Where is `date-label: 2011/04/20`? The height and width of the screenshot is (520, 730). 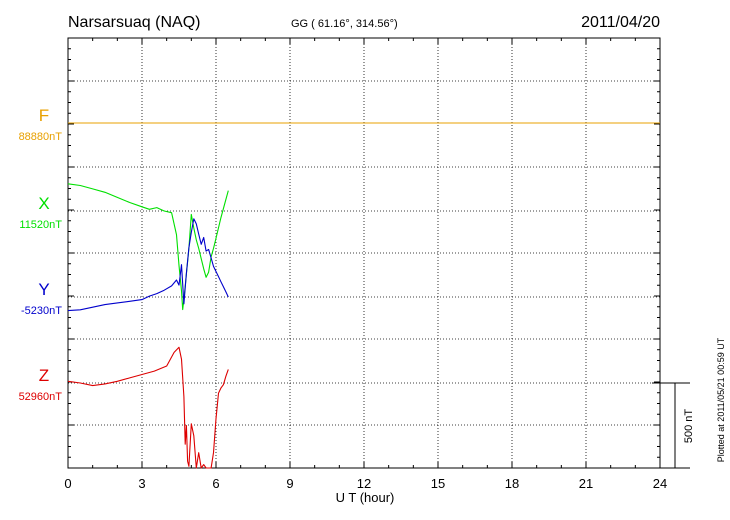 date-label: 2011/04/20 is located at coordinates (620, 22).